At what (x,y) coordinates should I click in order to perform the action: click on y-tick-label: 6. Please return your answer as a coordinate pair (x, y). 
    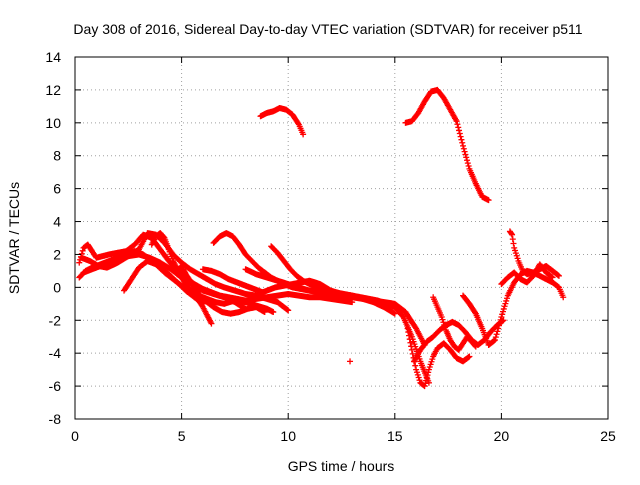
    Looking at the image, I should click on (57, 189).